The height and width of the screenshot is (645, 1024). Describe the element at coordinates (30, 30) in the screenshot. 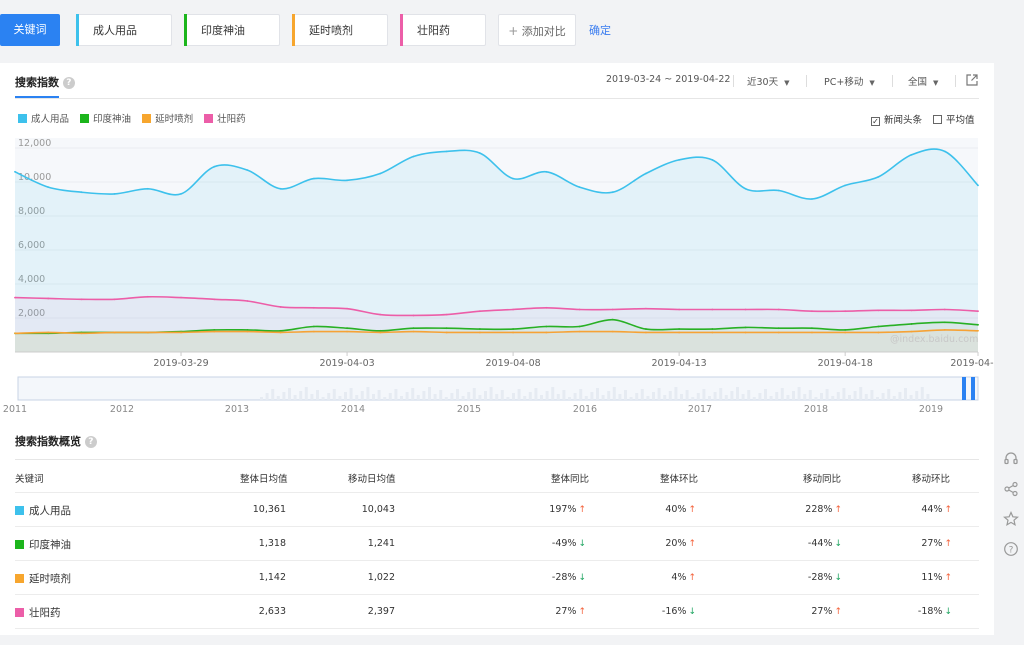

I see `keyword-label: 关键词` at that location.